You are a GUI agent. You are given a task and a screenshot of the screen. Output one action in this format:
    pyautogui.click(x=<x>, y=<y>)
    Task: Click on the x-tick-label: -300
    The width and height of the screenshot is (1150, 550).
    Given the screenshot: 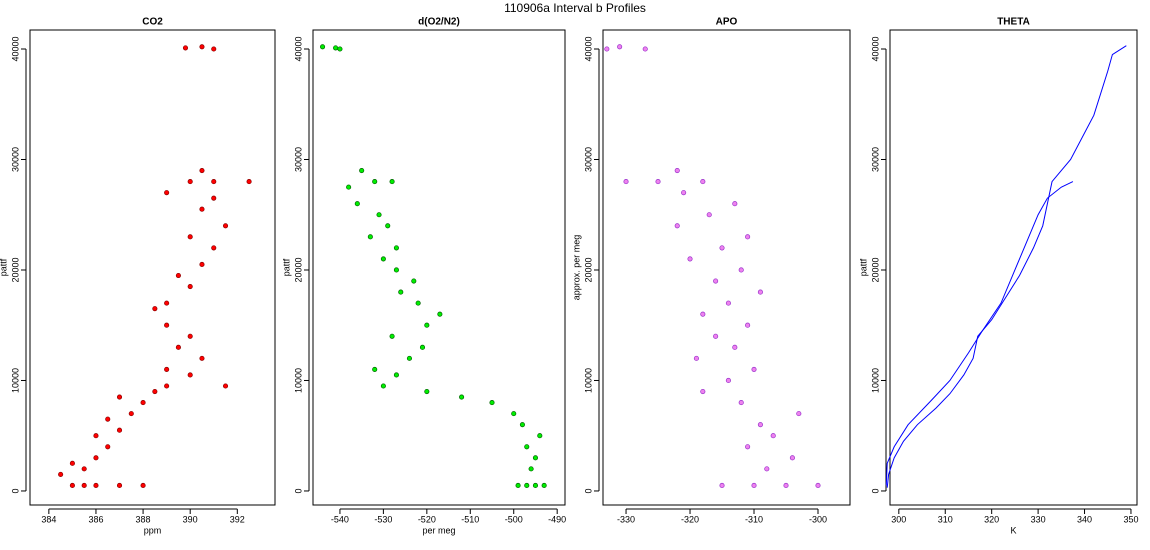 What is the action you would take?
    pyautogui.click(x=818, y=519)
    